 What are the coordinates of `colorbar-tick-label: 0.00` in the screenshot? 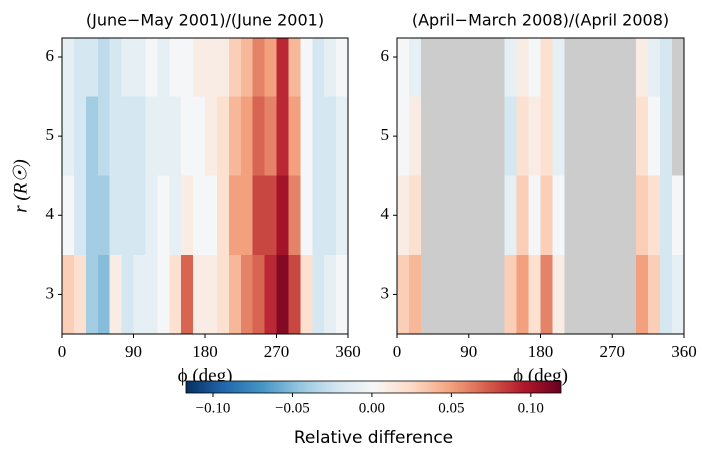 It's located at (372, 408).